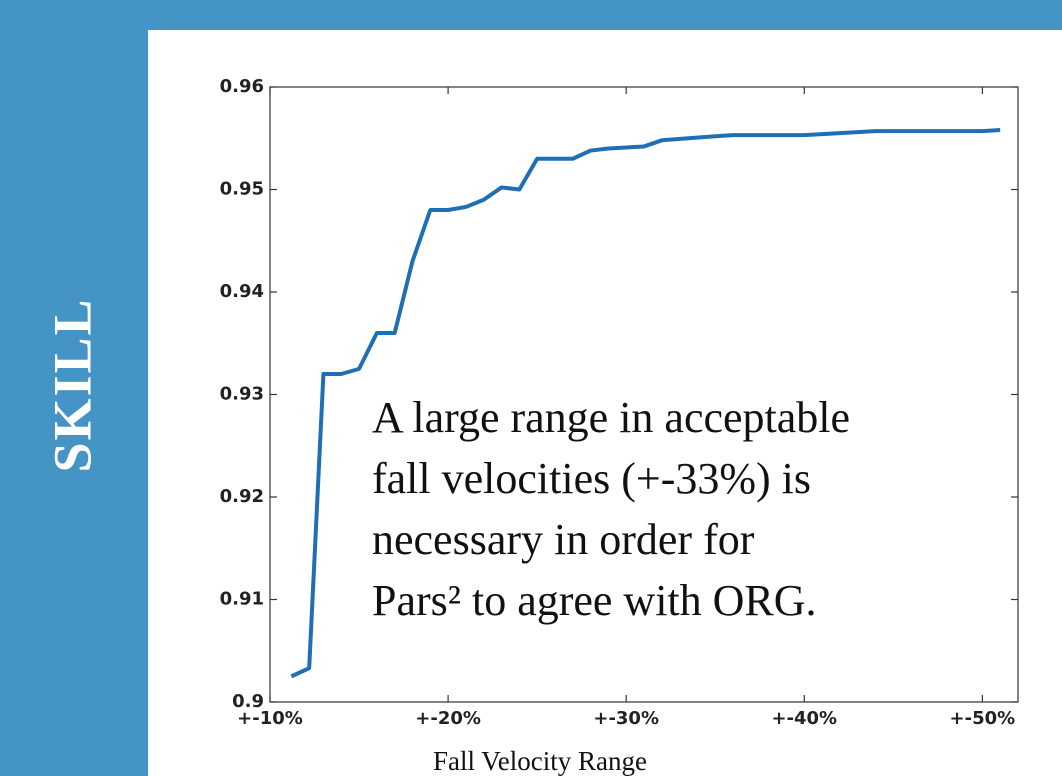  What do you see at coordinates (242, 394) in the screenshot?
I see `y-tick-label: 0.93` at bounding box center [242, 394].